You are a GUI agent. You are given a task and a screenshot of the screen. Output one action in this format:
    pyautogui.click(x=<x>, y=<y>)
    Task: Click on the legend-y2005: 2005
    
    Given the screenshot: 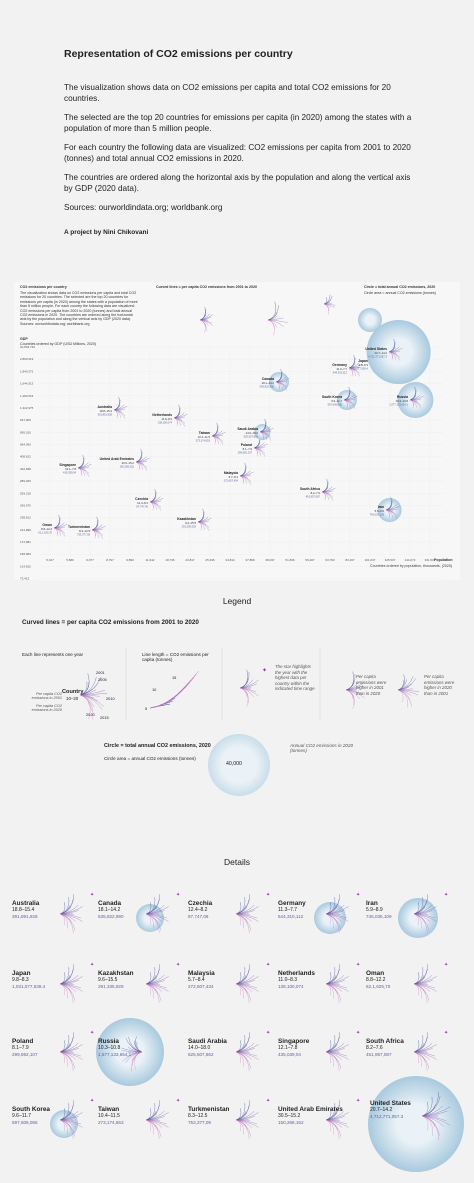 What is the action you would take?
    pyautogui.click(x=102, y=679)
    